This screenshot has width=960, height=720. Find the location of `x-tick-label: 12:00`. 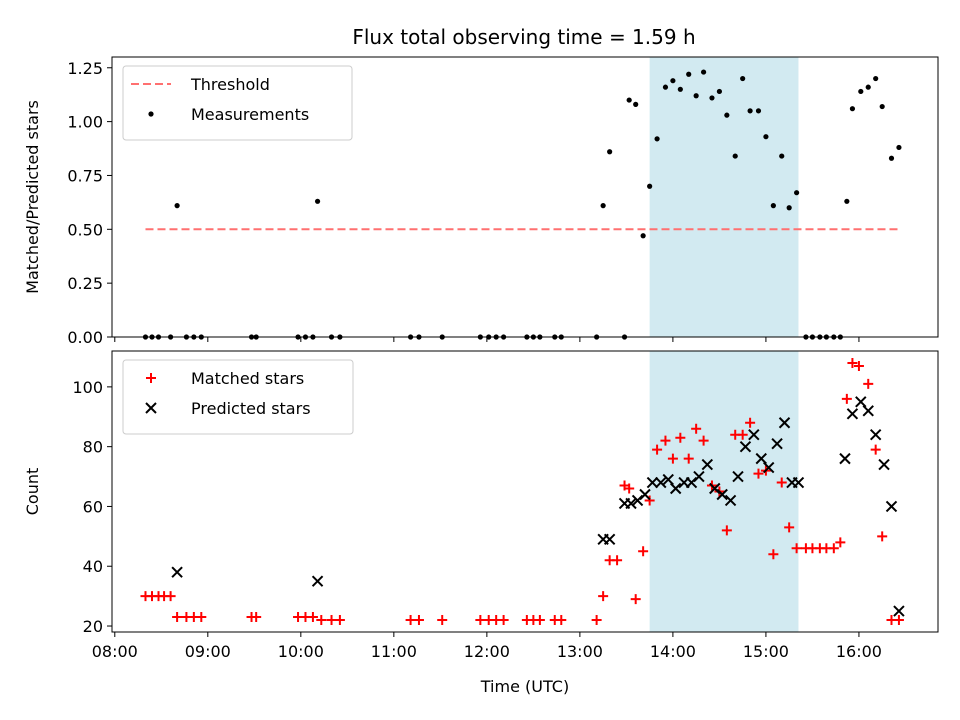

x-tick-label: 12:00 is located at coordinates (487, 651).